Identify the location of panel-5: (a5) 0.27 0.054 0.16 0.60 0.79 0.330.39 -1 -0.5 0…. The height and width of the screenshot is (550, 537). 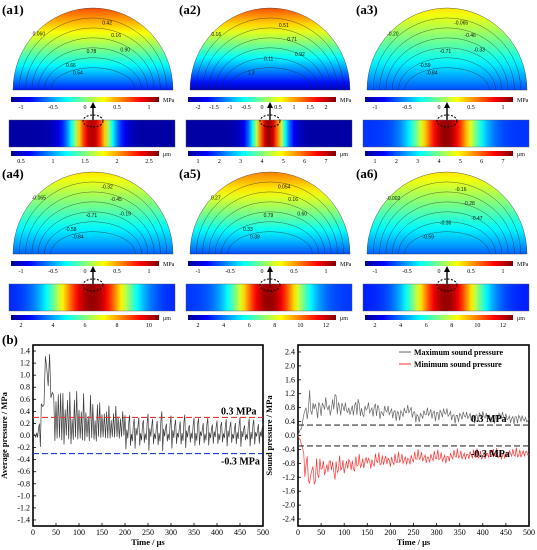
(266, 247).